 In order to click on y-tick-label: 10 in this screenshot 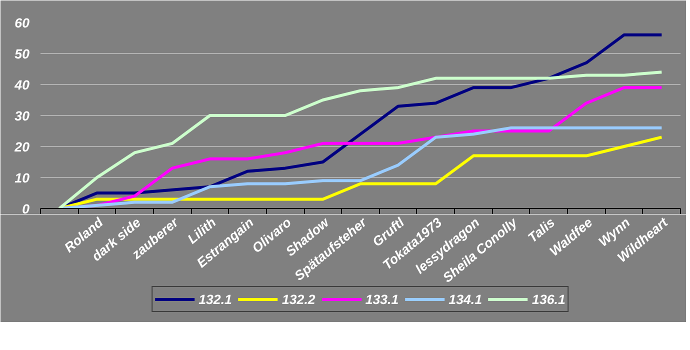, I will do `click(22, 178)`.